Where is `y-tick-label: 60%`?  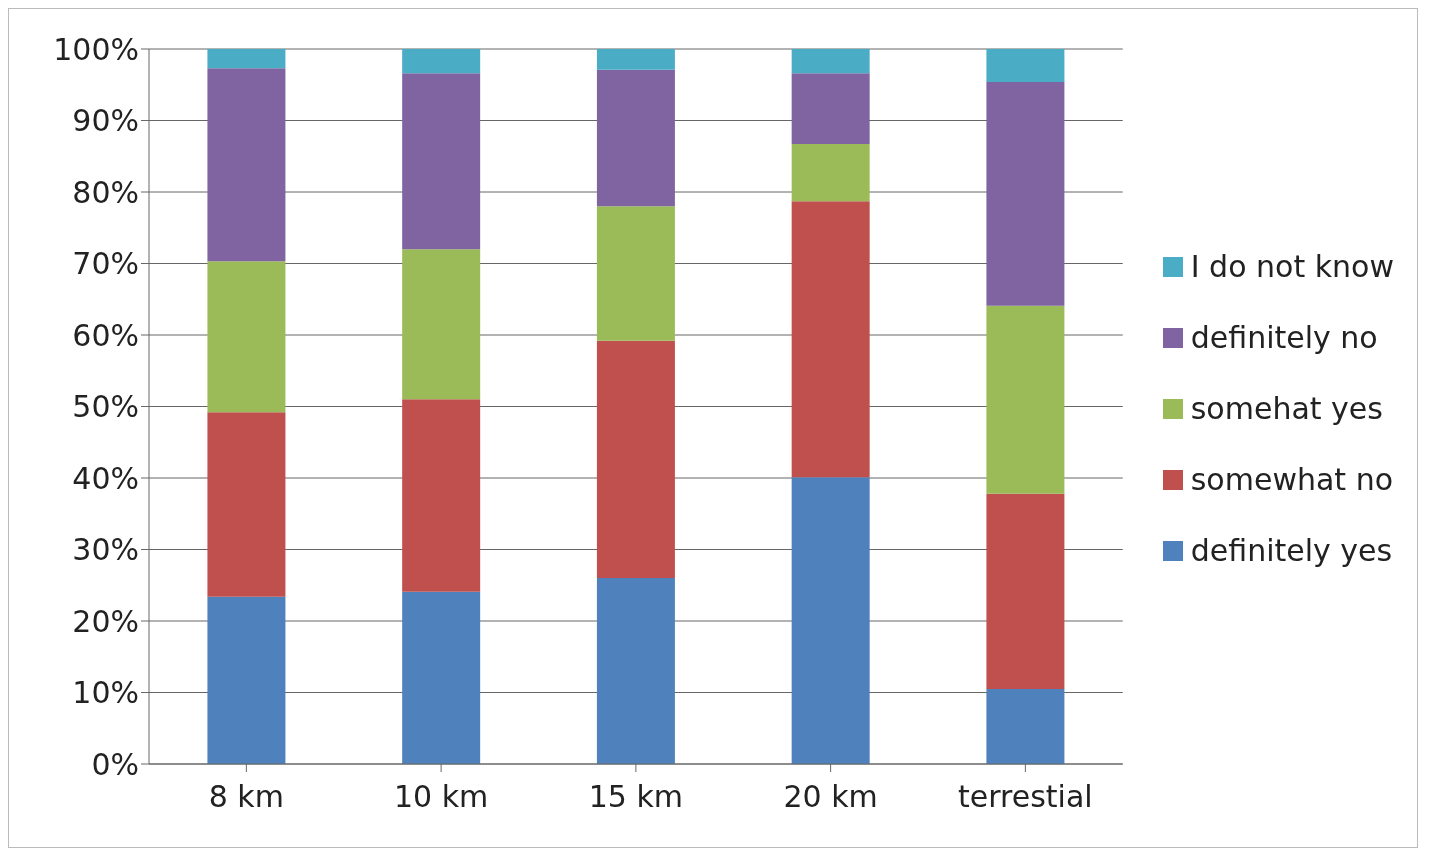
y-tick-label: 60% is located at coordinates (105, 335).